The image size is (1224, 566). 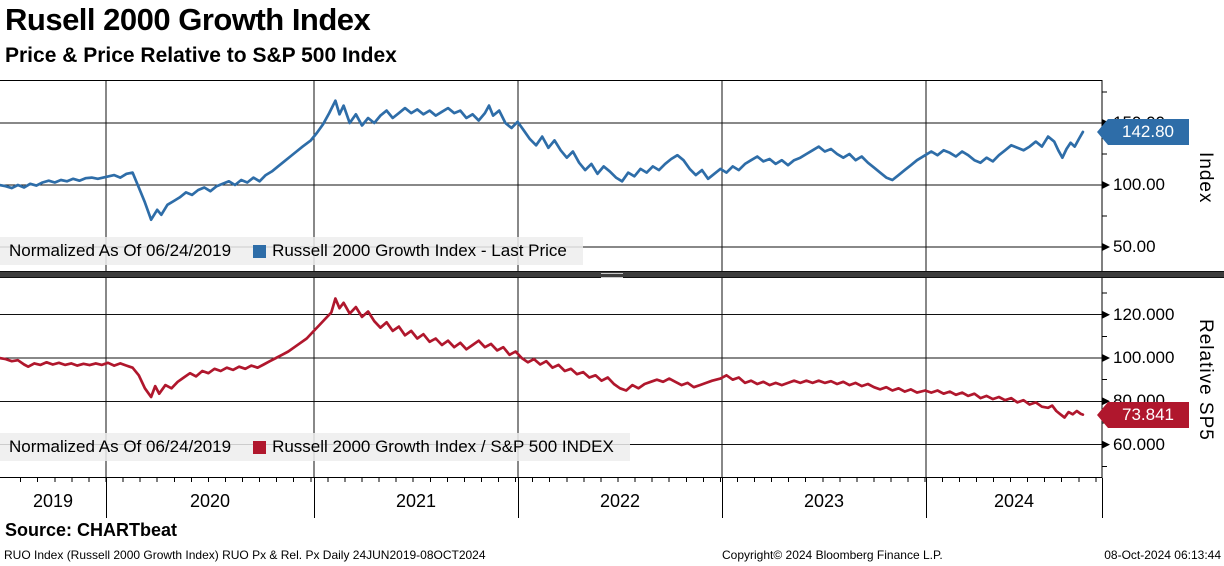 I want to click on relative-series-swatch-icon, so click(x=260, y=447).